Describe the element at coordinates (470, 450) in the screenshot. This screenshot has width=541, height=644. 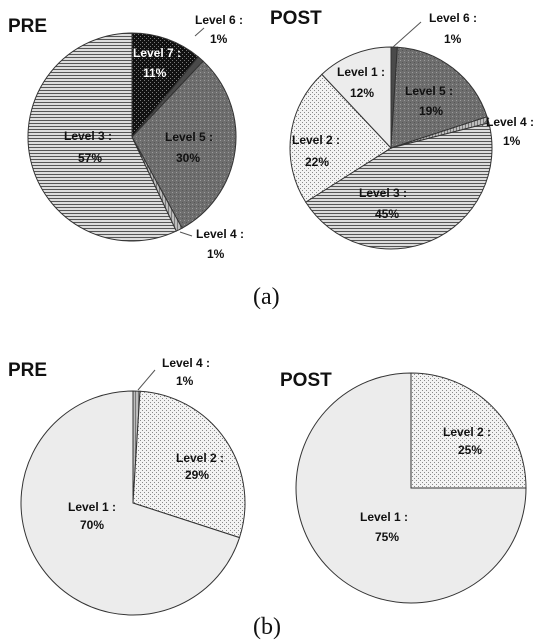
I see `slice-value-level-2: 25%` at that location.